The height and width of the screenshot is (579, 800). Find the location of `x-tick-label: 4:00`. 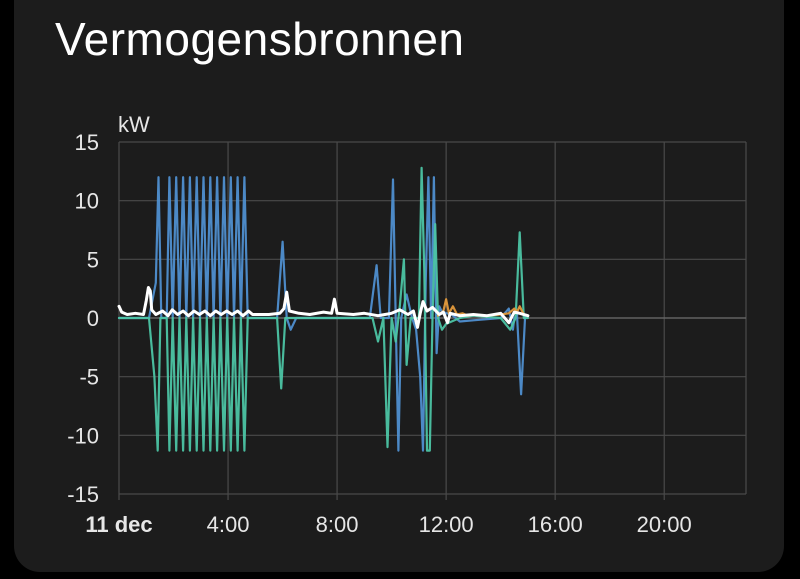

x-tick-label: 4:00 is located at coordinates (228, 524).